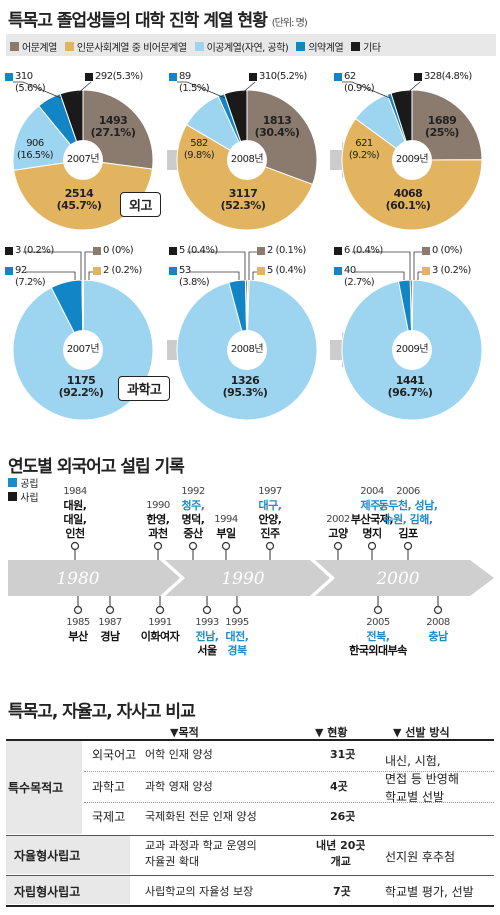  I want to click on school-name: 서울, so click(207, 650).